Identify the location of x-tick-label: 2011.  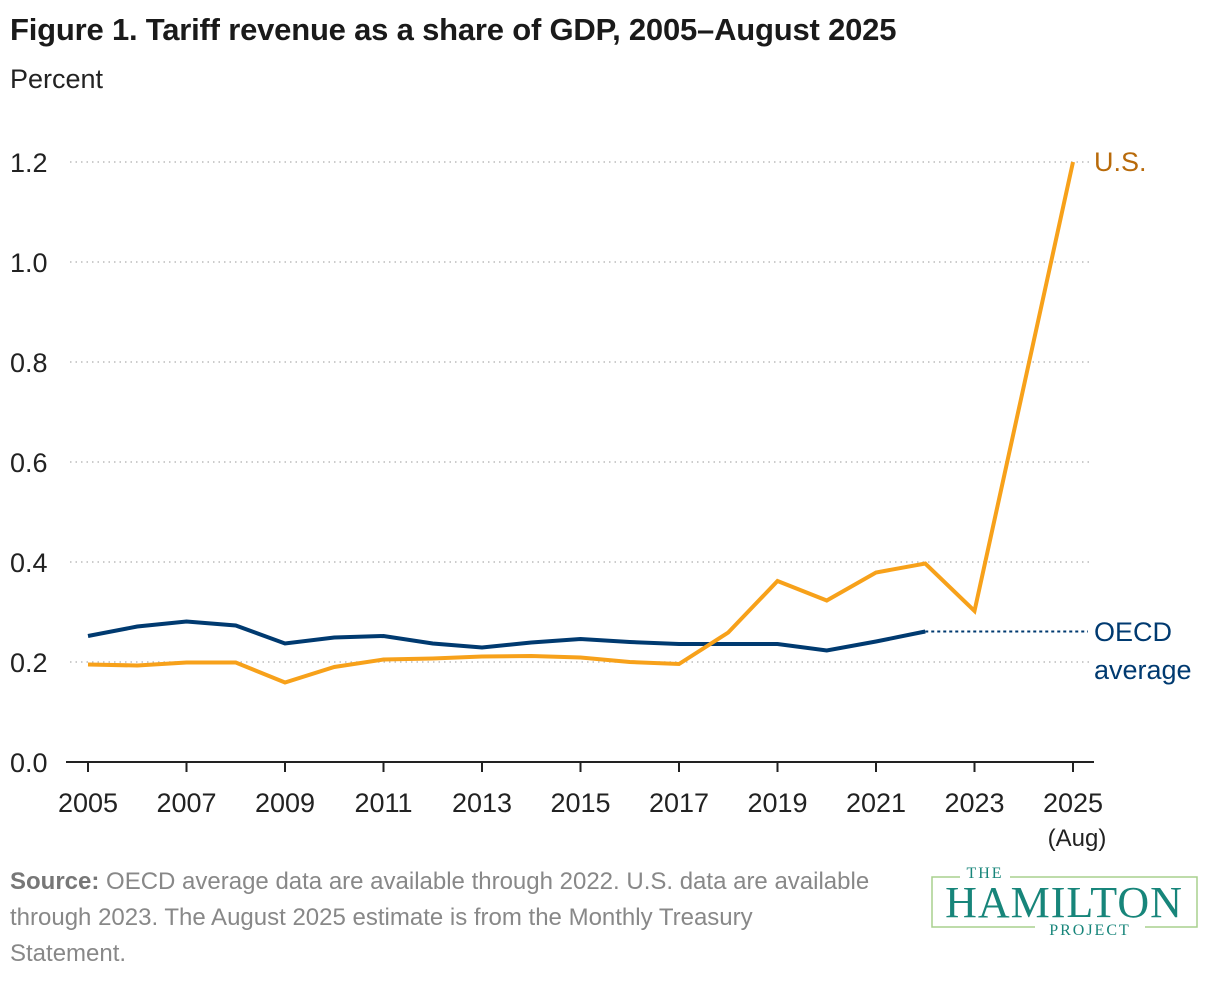
(383, 803).